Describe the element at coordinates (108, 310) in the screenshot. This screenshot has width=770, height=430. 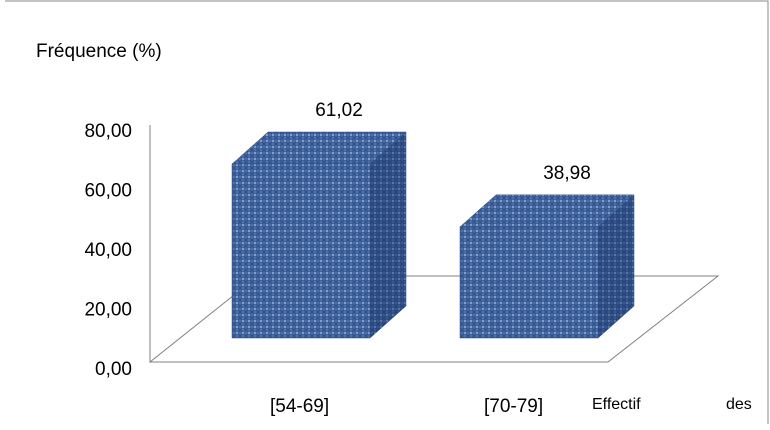
I see `y-tick-label: 20,00` at that location.